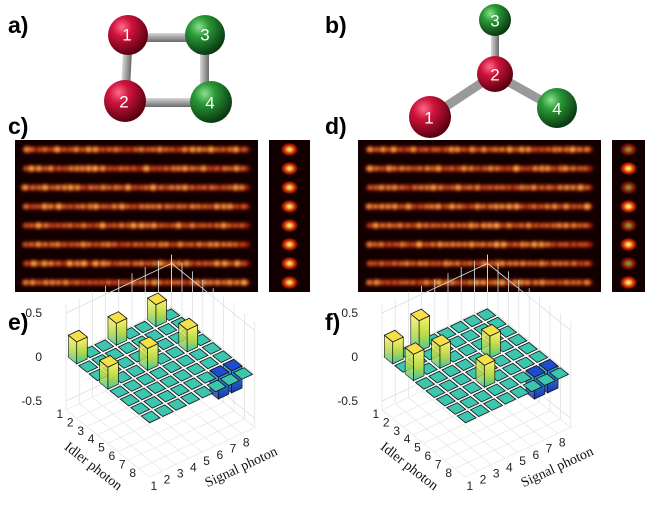 This screenshot has width=649, height=512. I want to click on signal-axis-label: Signal photon, so click(557, 467).